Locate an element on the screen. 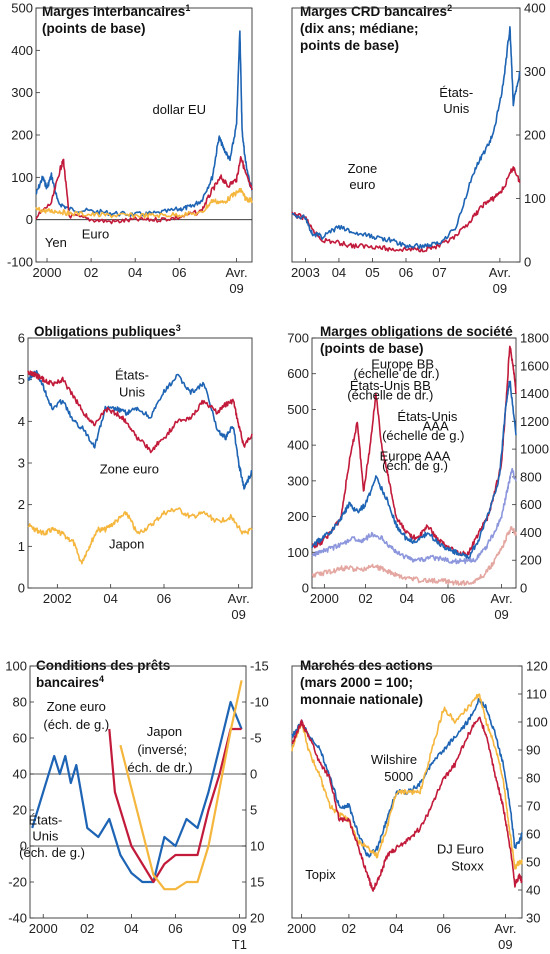 This screenshot has width=550, height=954. series-line-euro is located at coordinates (144, 190).